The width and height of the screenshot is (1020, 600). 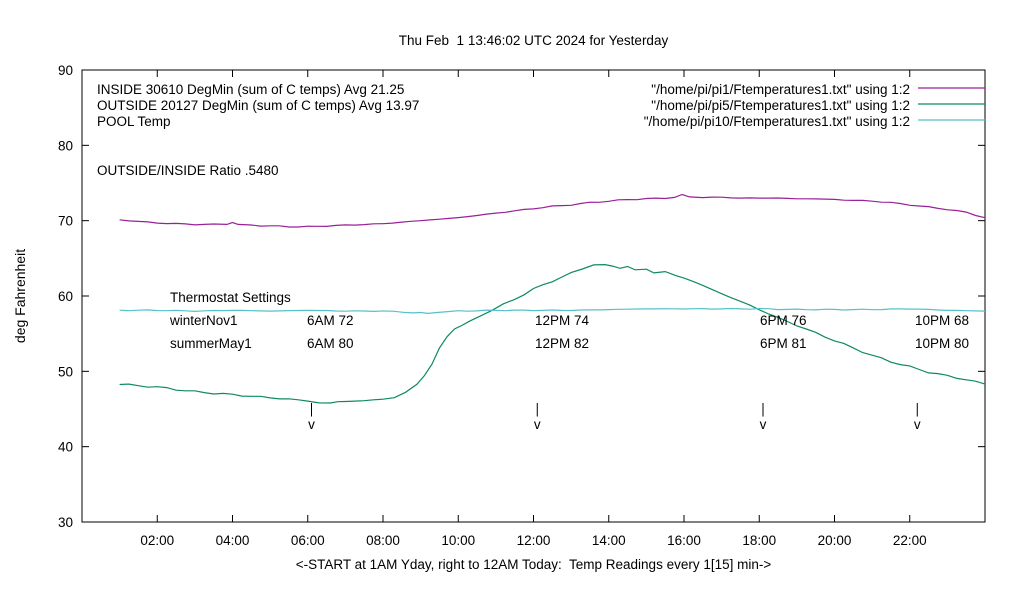 What do you see at coordinates (65, 371) in the screenshot?
I see `y-tick-label: 50` at bounding box center [65, 371].